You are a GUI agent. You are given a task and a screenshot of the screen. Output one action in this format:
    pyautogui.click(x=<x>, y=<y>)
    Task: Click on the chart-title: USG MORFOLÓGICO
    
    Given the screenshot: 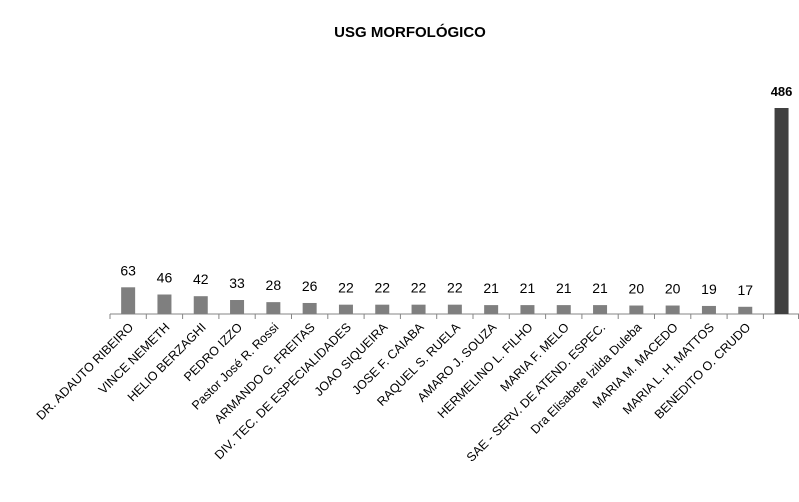 What is the action you would take?
    pyautogui.click(x=410, y=32)
    